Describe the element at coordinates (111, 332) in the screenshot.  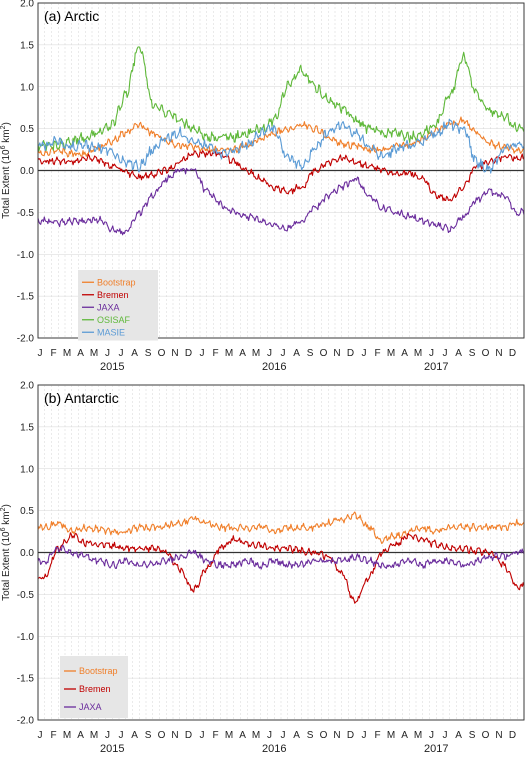
I see `legend-label: MASIE` at that location.